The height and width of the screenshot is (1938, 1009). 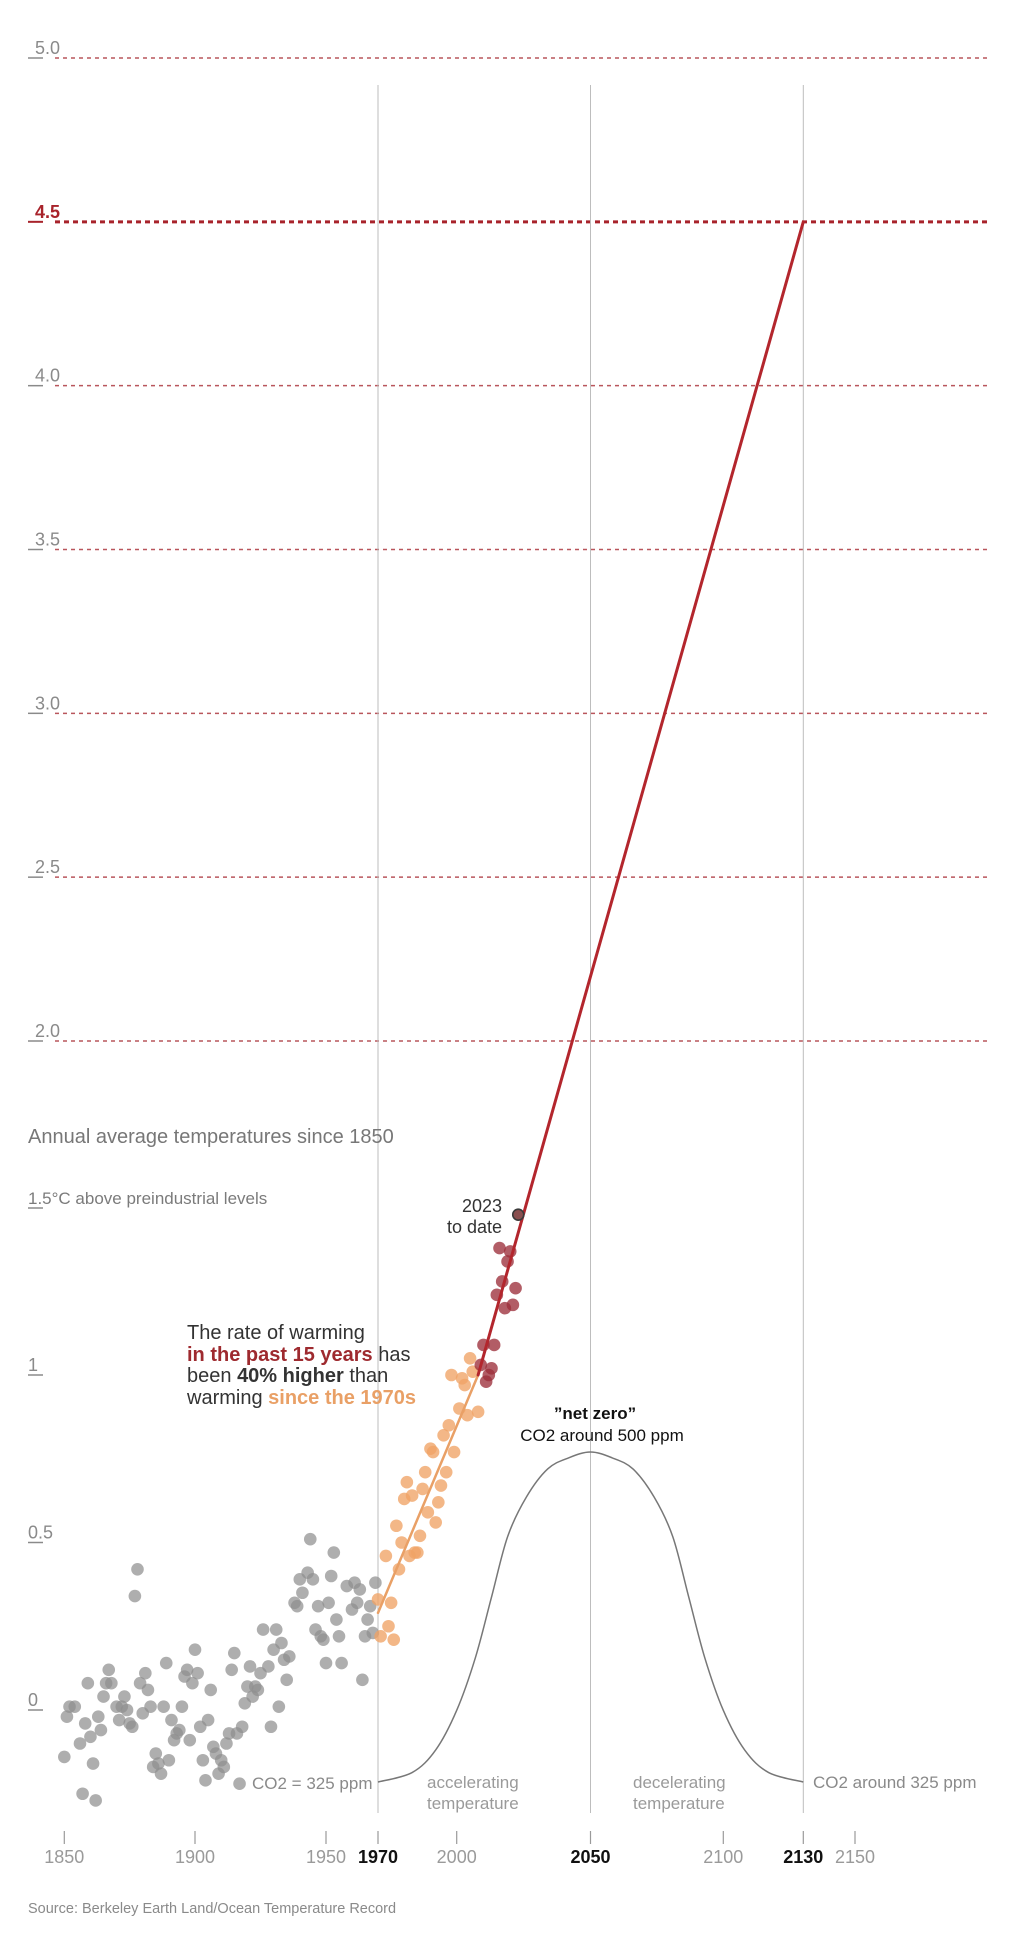 What do you see at coordinates (470, 1358) in the screenshot?
I see `point-since1970-2005` at bounding box center [470, 1358].